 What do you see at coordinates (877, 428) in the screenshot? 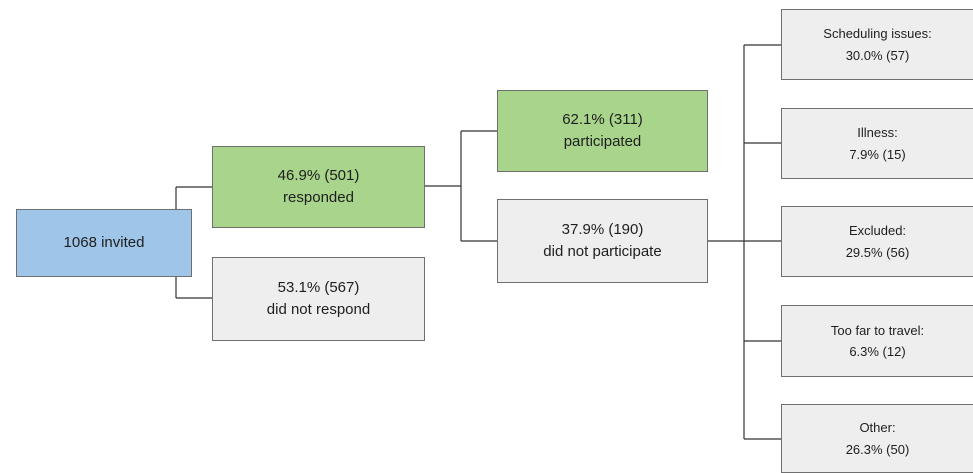
I see `node-other-label: Other:` at bounding box center [877, 428].